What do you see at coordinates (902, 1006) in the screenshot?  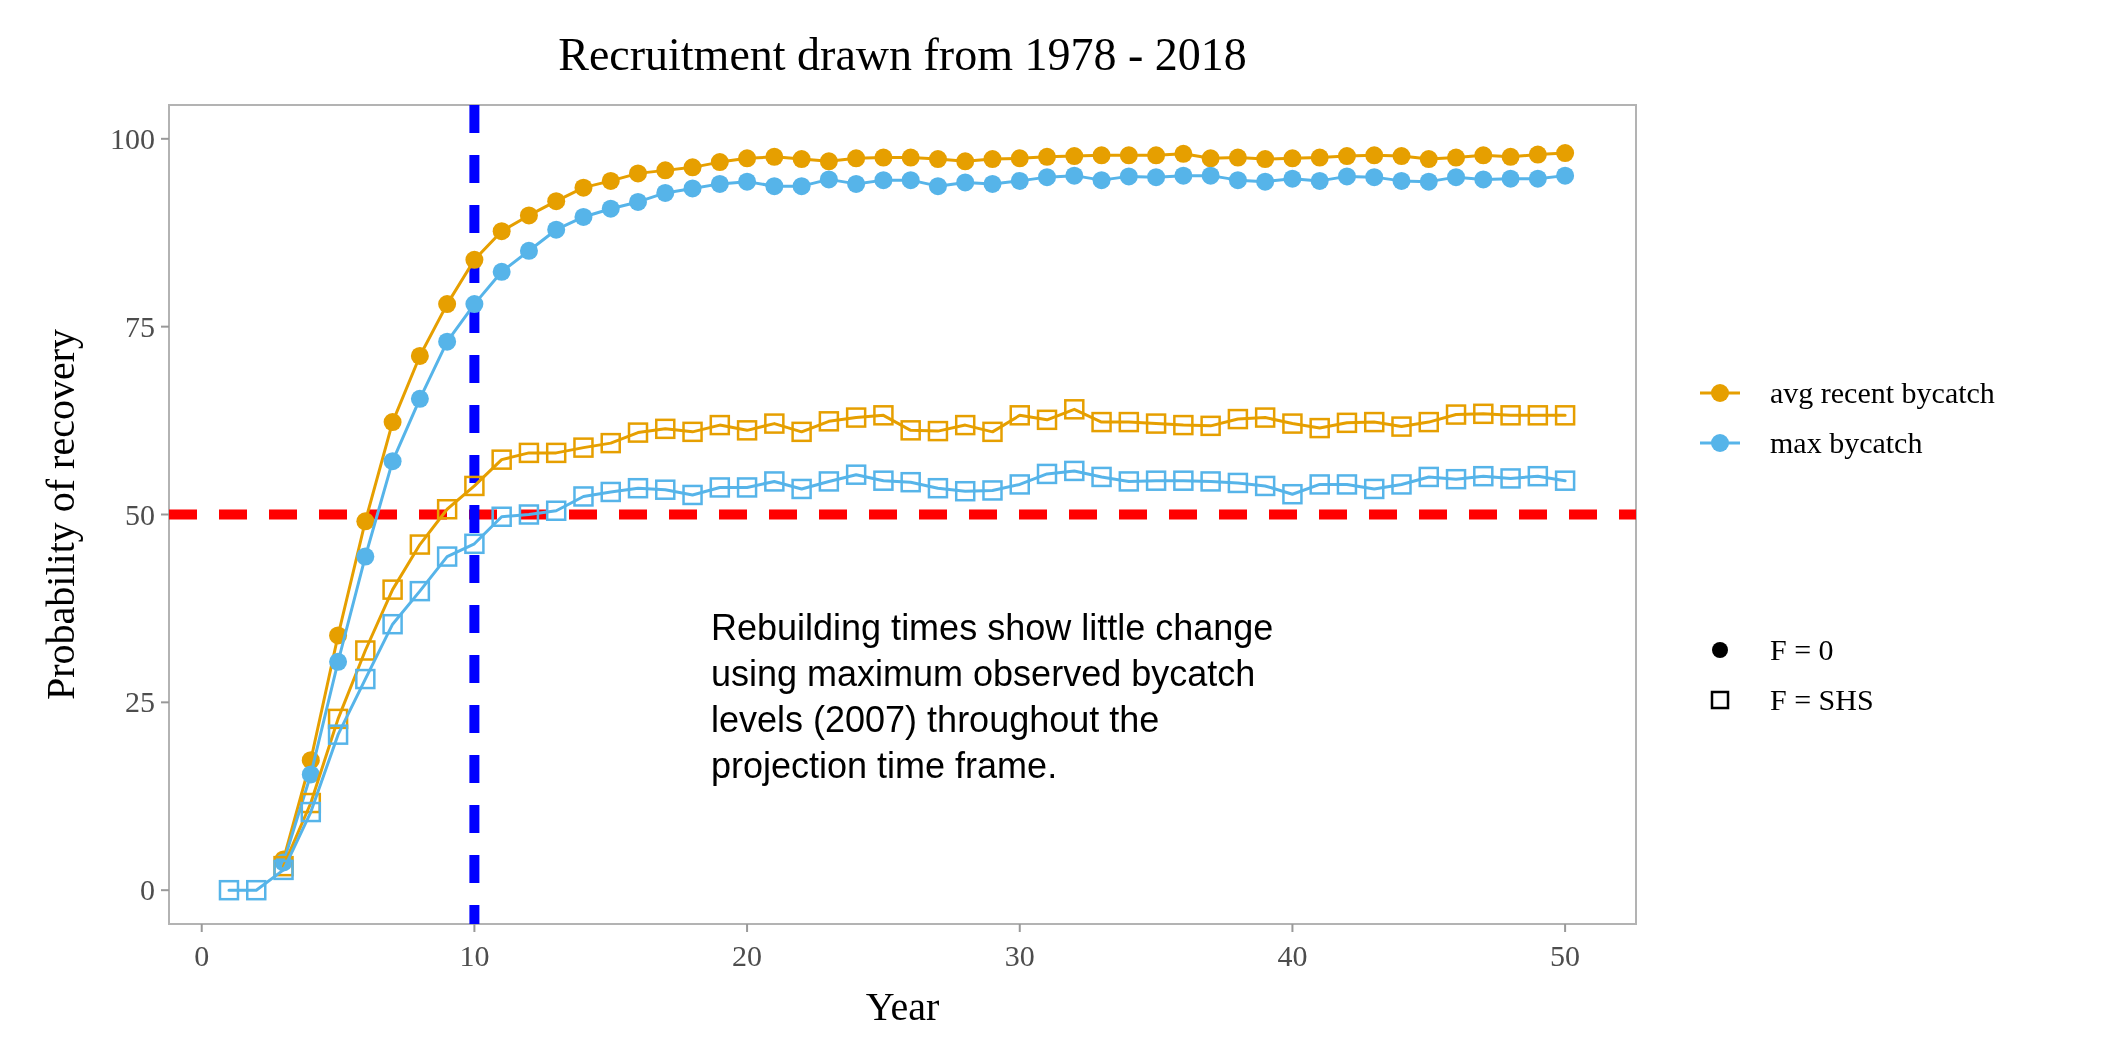 I see `x-axis-title: Year` at bounding box center [902, 1006].